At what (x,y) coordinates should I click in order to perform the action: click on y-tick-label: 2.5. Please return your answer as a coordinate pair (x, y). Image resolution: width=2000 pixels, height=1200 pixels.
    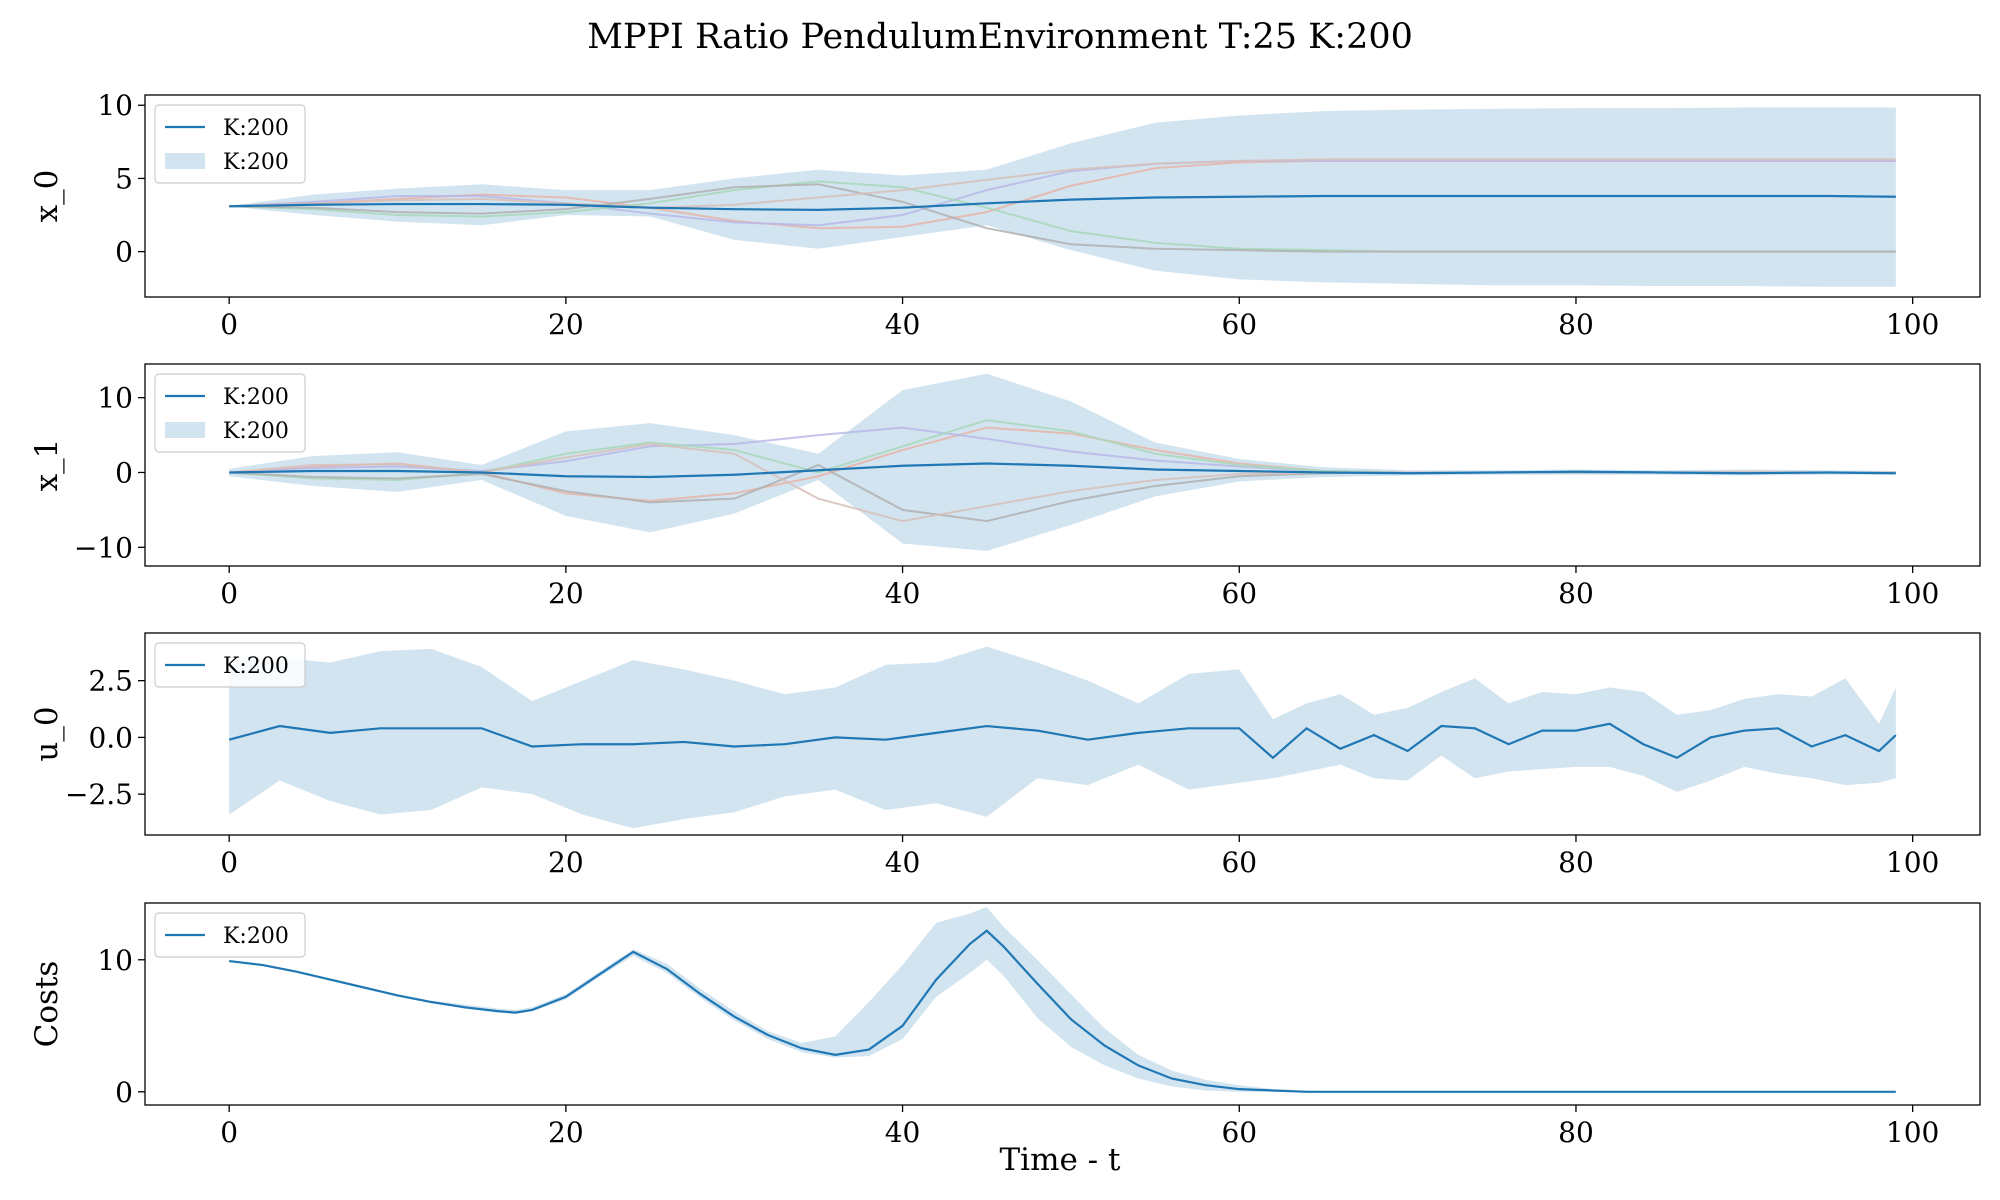
    Looking at the image, I should click on (110, 681).